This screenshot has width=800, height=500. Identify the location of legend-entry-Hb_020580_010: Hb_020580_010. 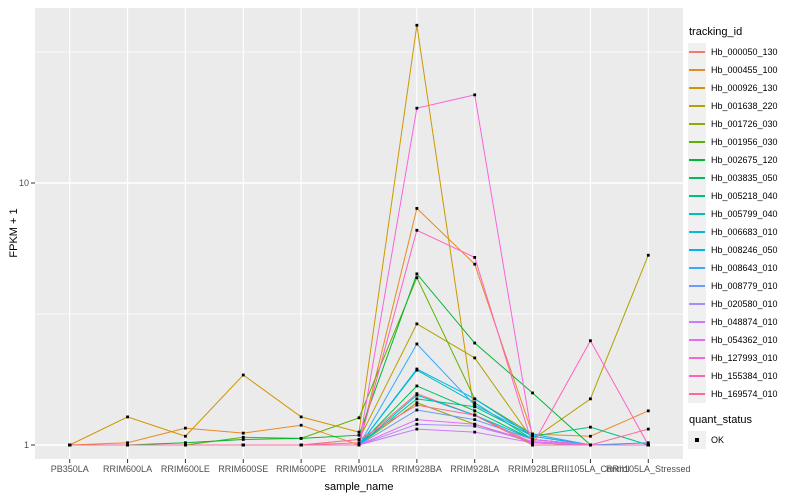
(744, 304).